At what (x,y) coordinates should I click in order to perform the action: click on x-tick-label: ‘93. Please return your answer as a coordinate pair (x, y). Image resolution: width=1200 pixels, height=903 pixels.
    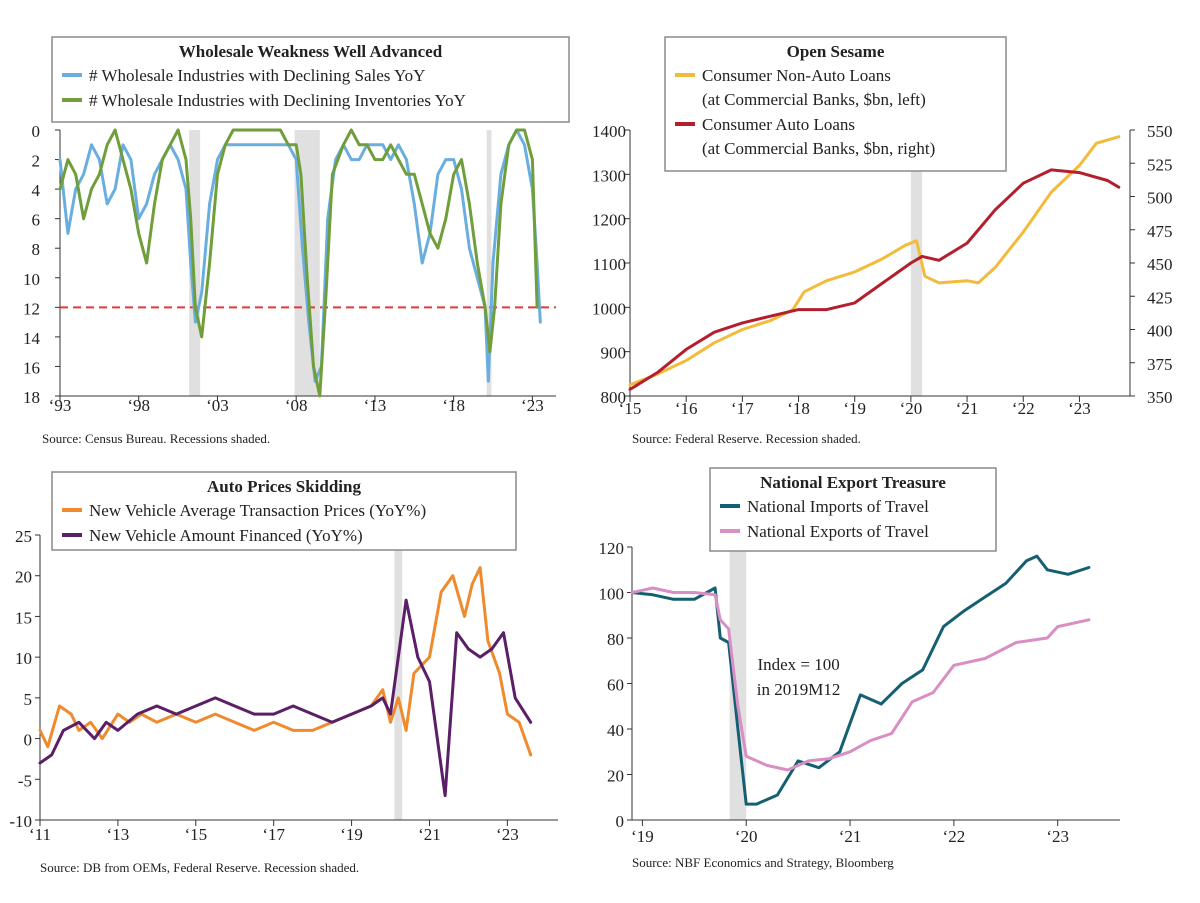
    Looking at the image, I should click on (60, 405).